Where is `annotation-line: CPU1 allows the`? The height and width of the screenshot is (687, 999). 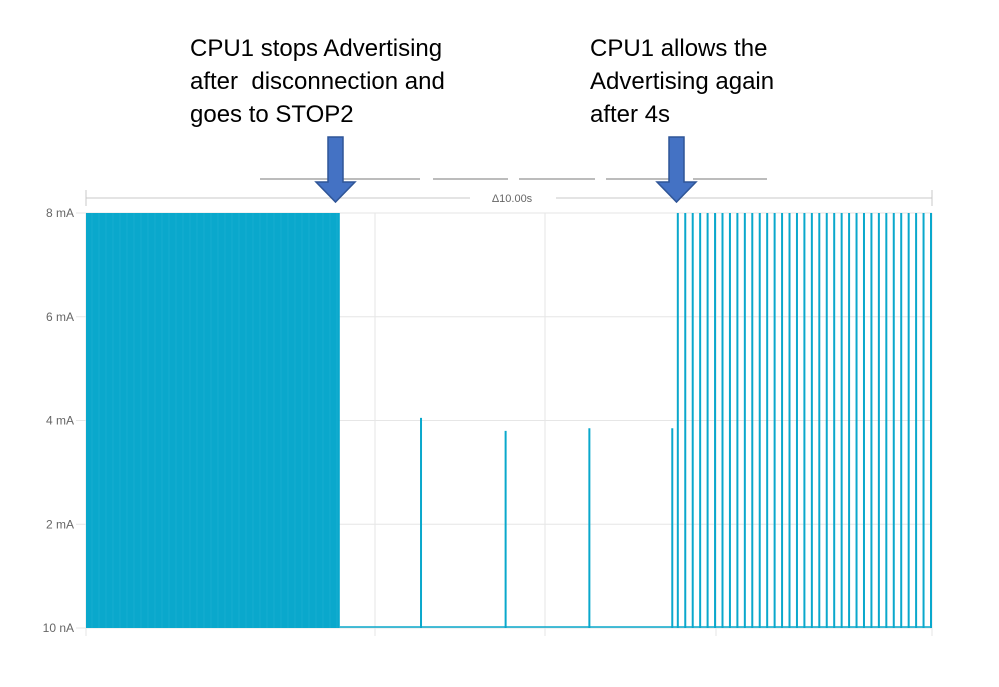
annotation-line: CPU1 allows the is located at coordinates (679, 48).